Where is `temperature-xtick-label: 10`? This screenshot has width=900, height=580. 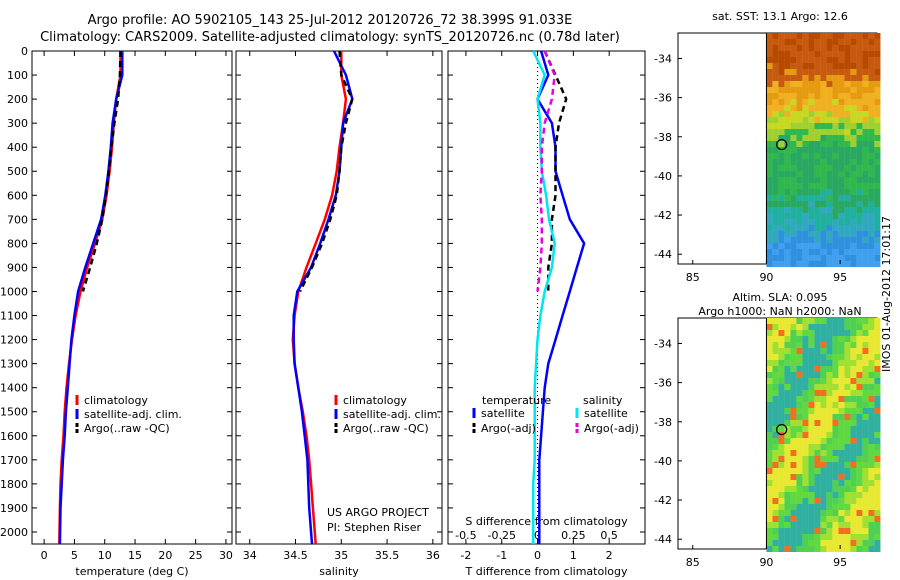
temperature-xtick-label: 10 is located at coordinates (105, 555).